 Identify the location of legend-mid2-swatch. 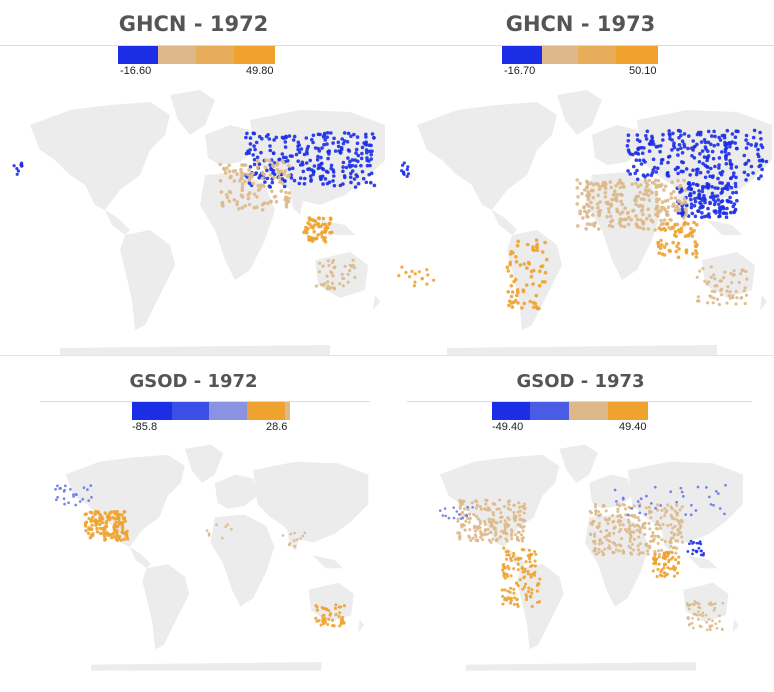
(215, 55).